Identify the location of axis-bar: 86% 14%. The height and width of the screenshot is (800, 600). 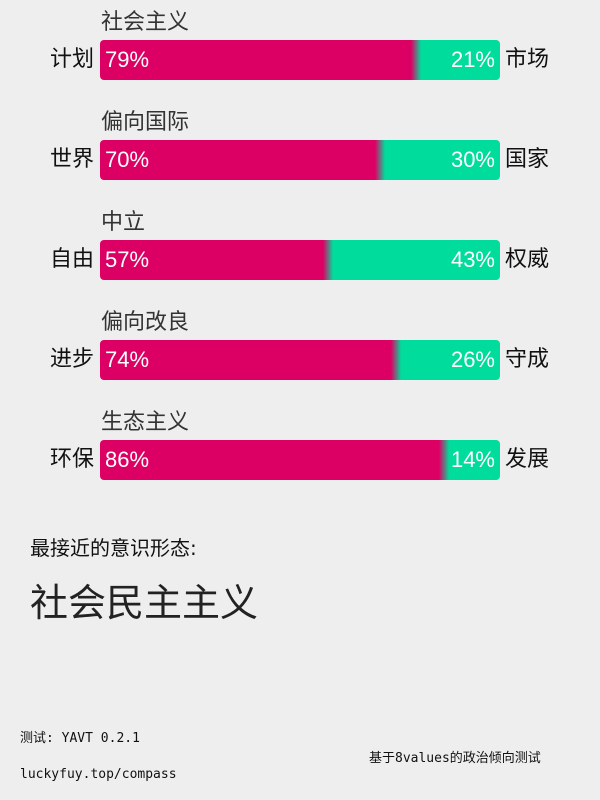
(300, 460).